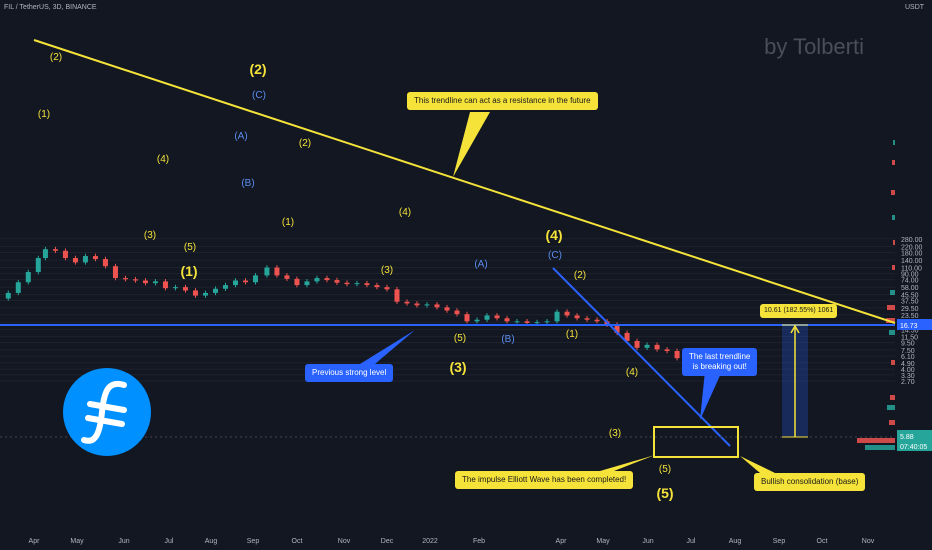  Describe the element at coordinates (720, 356) in the screenshot. I see `callout-breakout-line1: The last trendline` at that location.